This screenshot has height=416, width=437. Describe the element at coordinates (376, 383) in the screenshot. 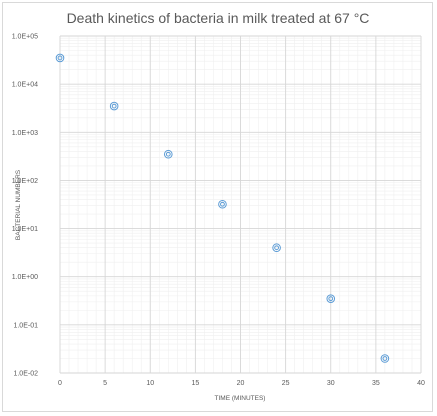

I see `x-tick-label: 35` at that location.